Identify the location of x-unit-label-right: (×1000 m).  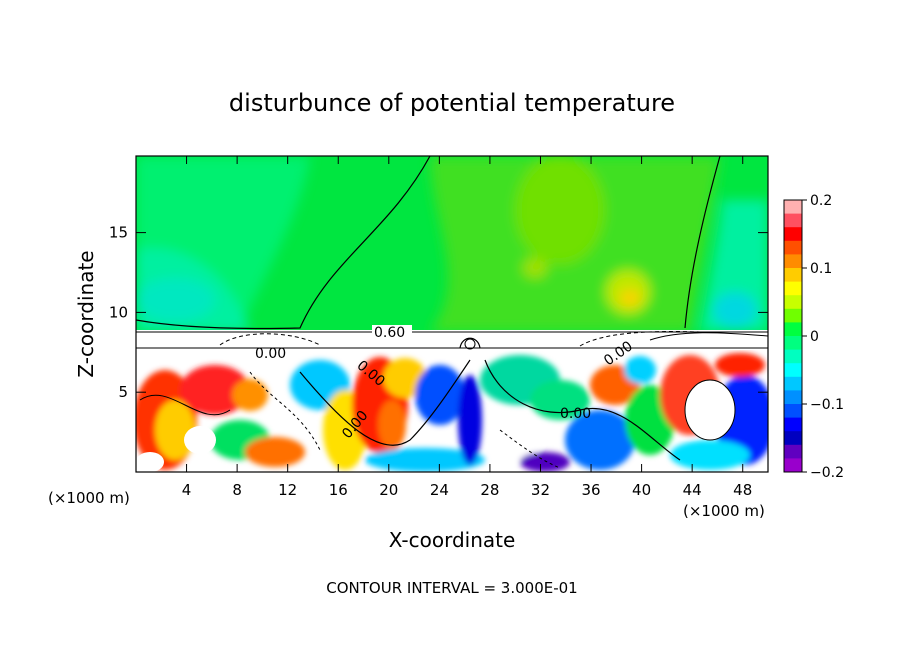
(724, 511).